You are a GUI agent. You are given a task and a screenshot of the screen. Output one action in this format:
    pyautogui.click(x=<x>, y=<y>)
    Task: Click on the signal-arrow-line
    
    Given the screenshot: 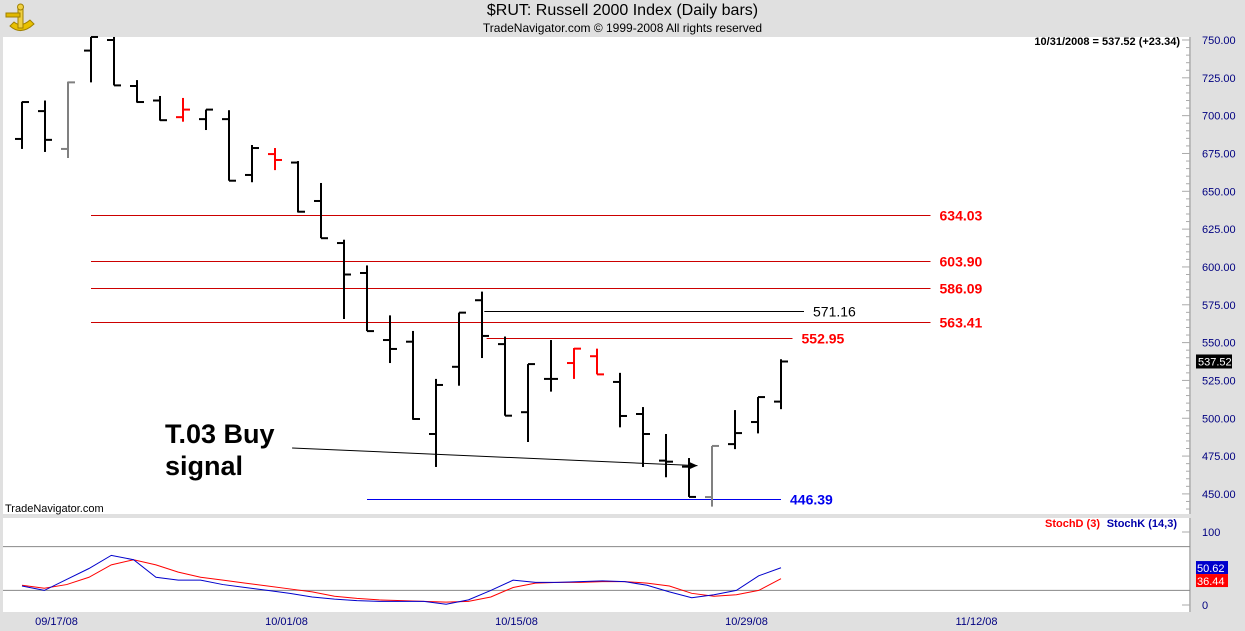 What is the action you would take?
    pyautogui.click(x=495, y=457)
    